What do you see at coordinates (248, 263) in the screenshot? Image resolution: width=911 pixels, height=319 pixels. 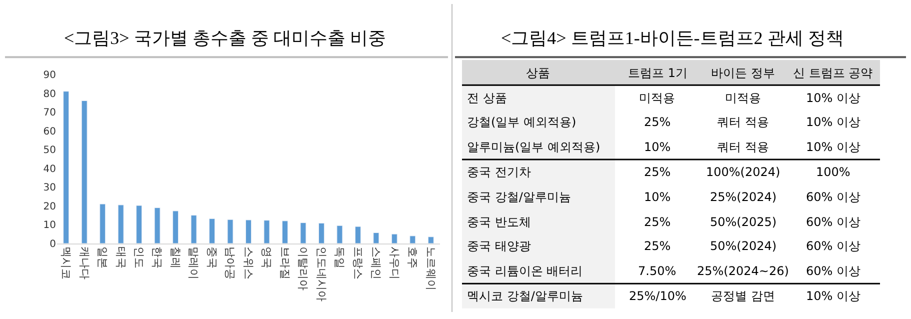 I see `x-tick-label: 스위스` at bounding box center [248, 263].